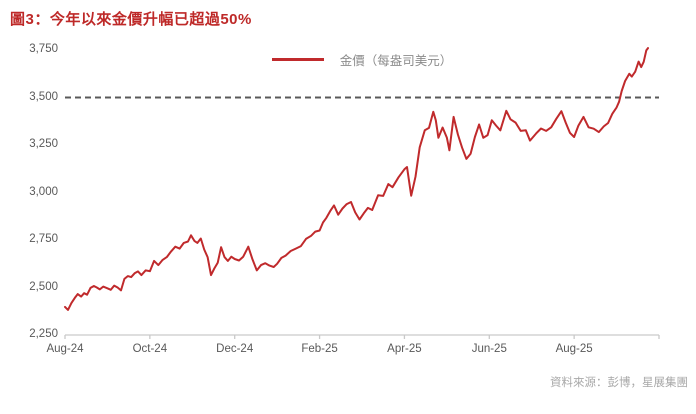 The image size is (696, 414). What do you see at coordinates (43, 191) in the screenshot?
I see `y-axis-label: 3,000` at bounding box center [43, 191].